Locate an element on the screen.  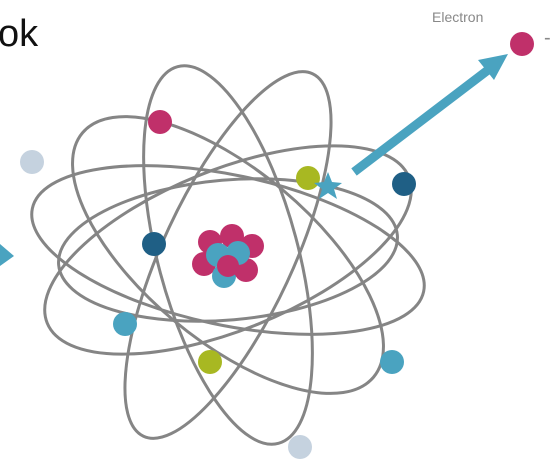
nucleus is located at coordinates (228, 256).